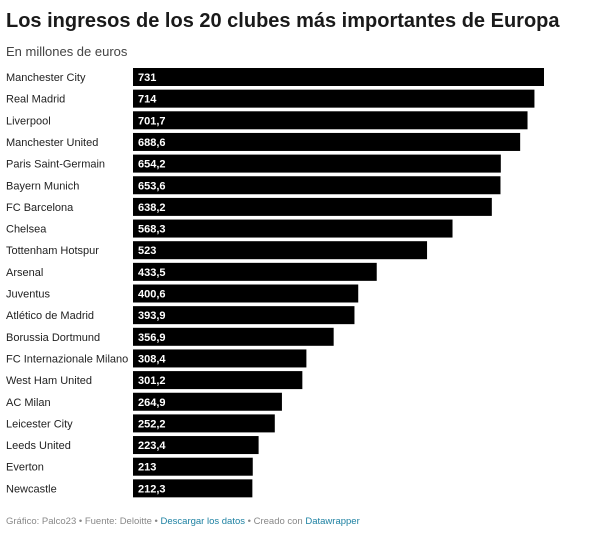 Image resolution: width=598 pixels, height=534 pixels. I want to click on bar-row: Tottenham Hotspur 523, so click(217, 250).